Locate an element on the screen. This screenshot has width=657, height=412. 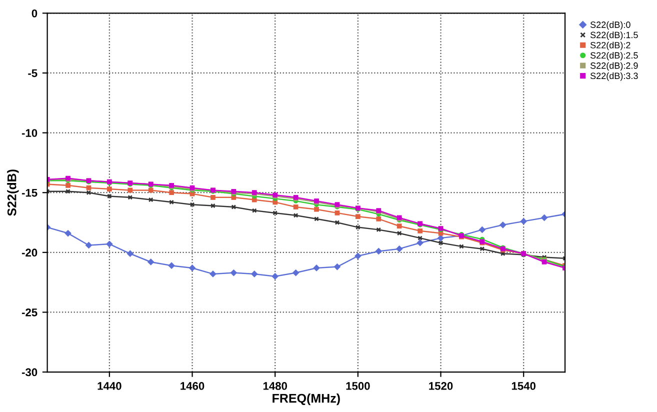
y-tick-label: 0 is located at coordinates (35, 13).